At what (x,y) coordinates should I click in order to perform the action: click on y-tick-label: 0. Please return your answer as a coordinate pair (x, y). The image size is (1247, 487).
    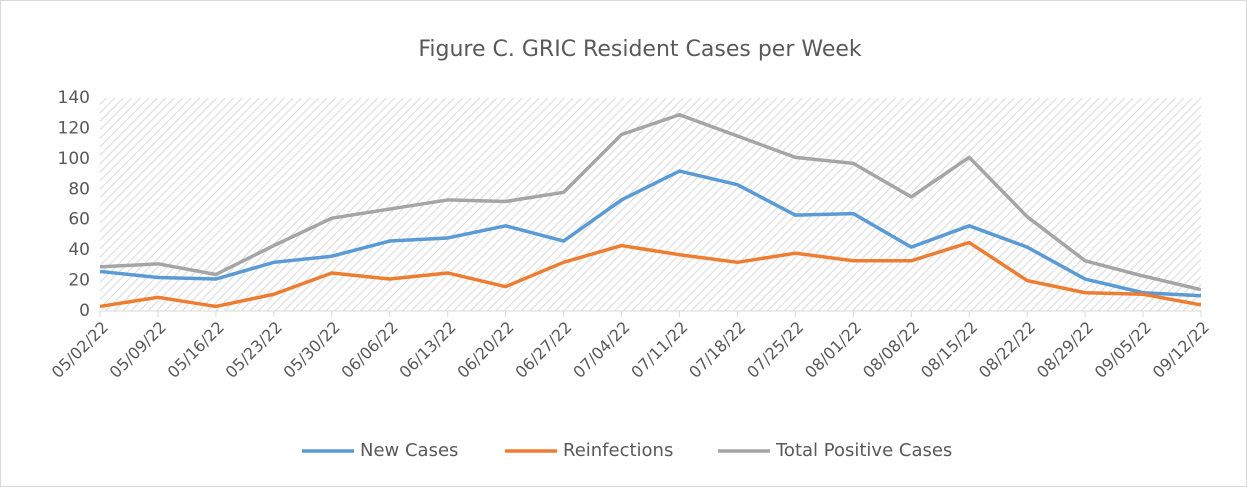
    Looking at the image, I should click on (84, 311).